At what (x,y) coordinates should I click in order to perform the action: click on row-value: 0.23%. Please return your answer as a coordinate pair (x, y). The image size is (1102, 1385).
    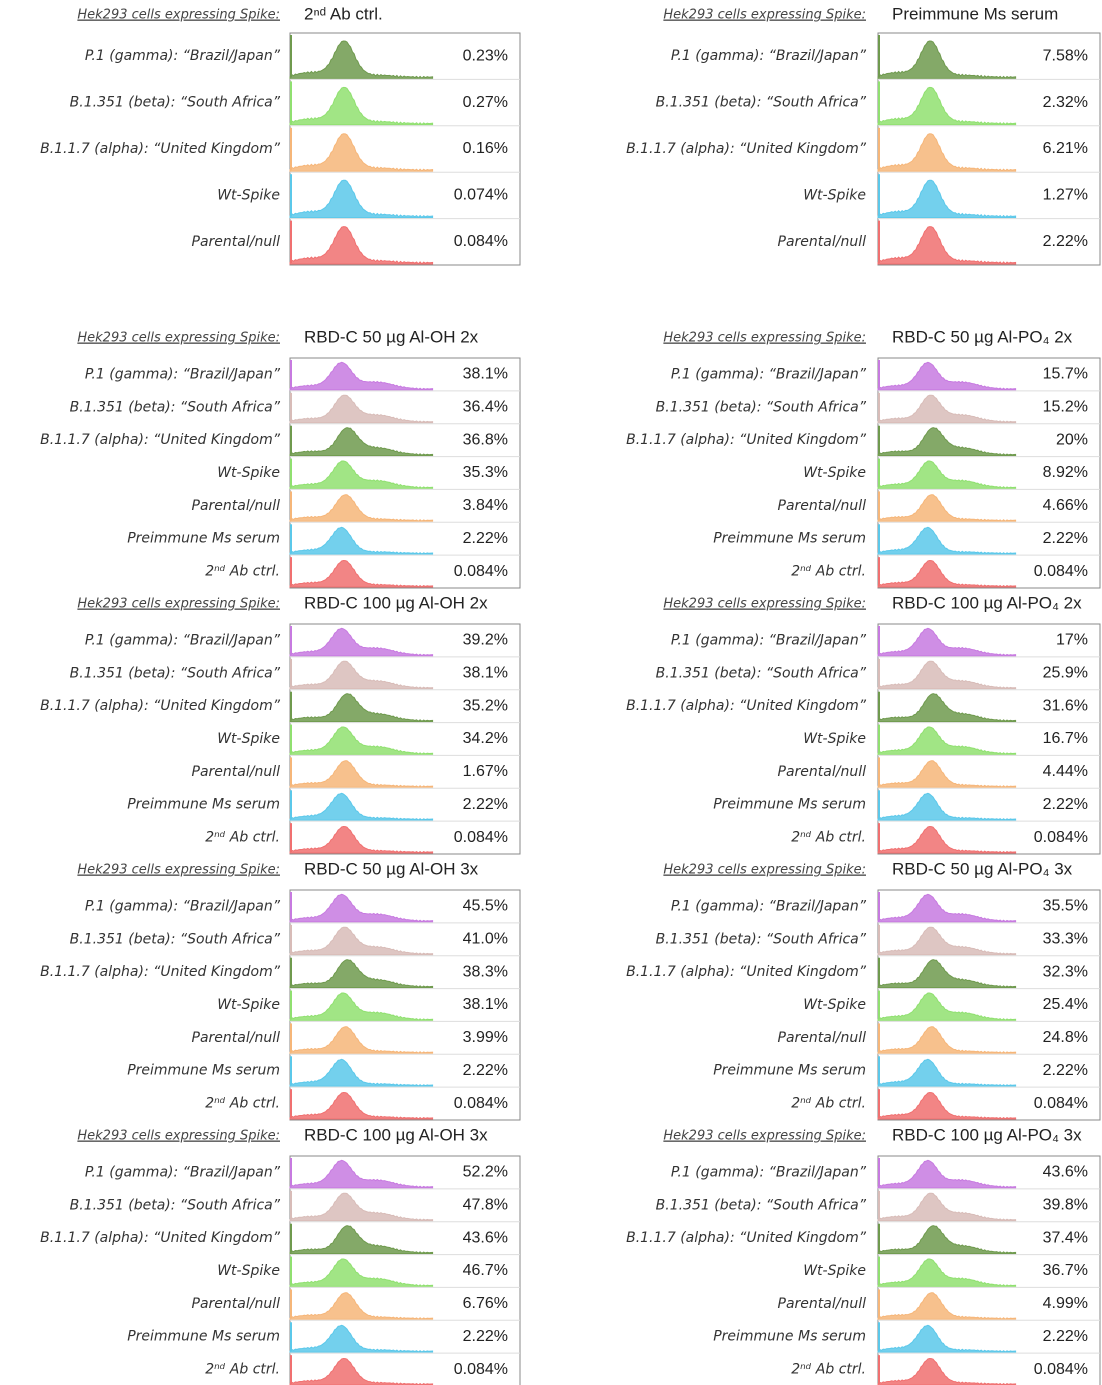
    Looking at the image, I should click on (485, 55).